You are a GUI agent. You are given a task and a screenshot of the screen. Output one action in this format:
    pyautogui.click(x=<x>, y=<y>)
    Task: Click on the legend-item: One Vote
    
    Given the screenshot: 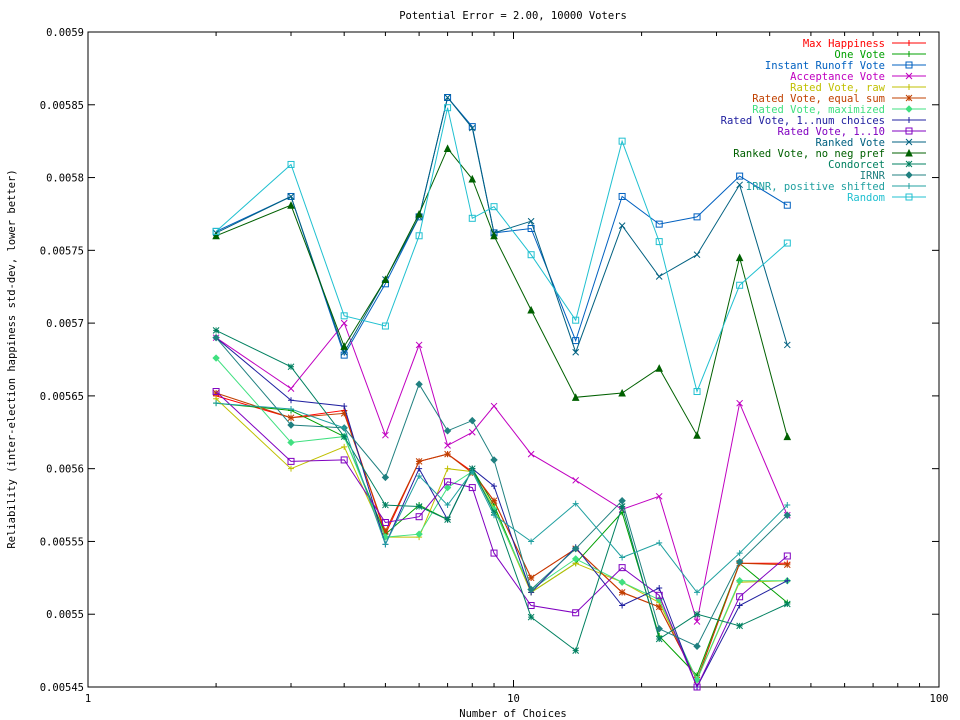 What is the action you would take?
    pyautogui.click(x=880, y=55)
    